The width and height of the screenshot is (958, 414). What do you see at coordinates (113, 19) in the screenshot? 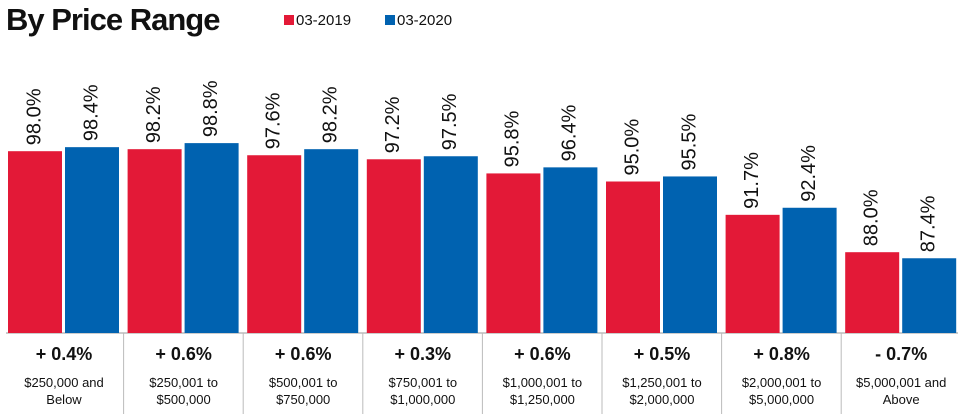
I see `chart-title: By Price Range` at bounding box center [113, 19].